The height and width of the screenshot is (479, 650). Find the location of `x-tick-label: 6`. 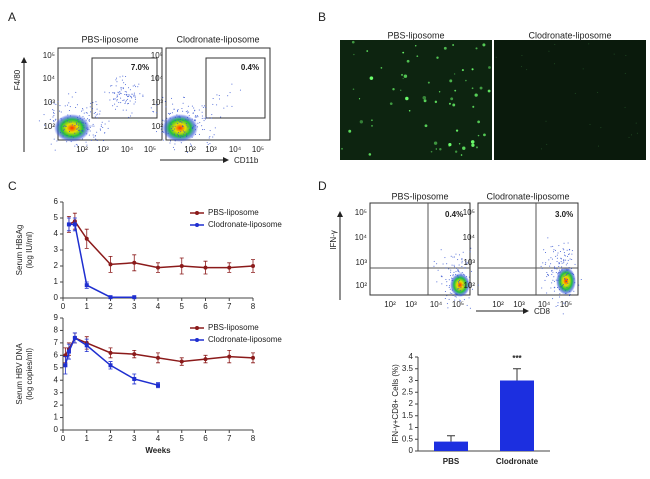

x-tick-label: 6 is located at coordinates (205, 438).